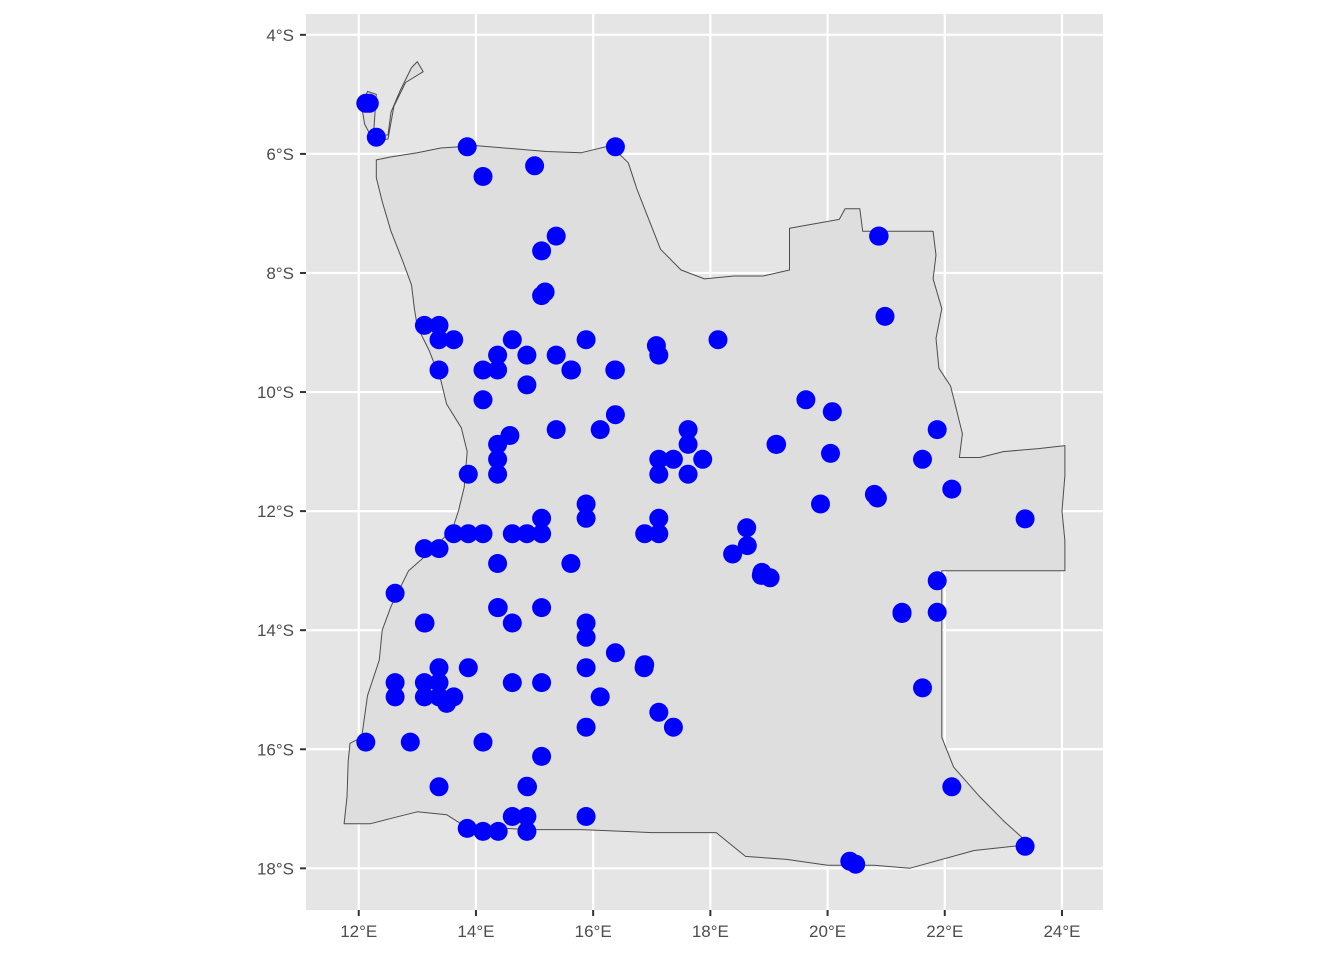  I want to click on y-tick-label: 18°S, so click(275, 868).